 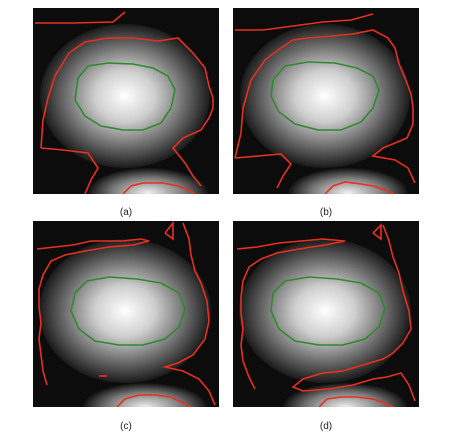 I want to click on caption-a: (a), so click(x=126, y=212).